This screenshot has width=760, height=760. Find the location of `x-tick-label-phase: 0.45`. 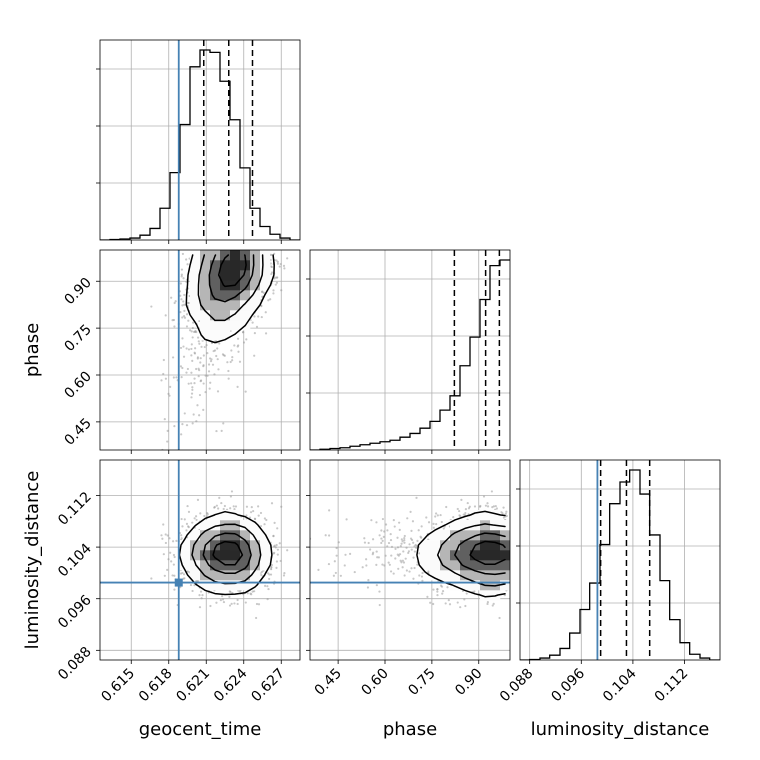

x-tick-label-phase: 0.45 is located at coordinates (328, 682).